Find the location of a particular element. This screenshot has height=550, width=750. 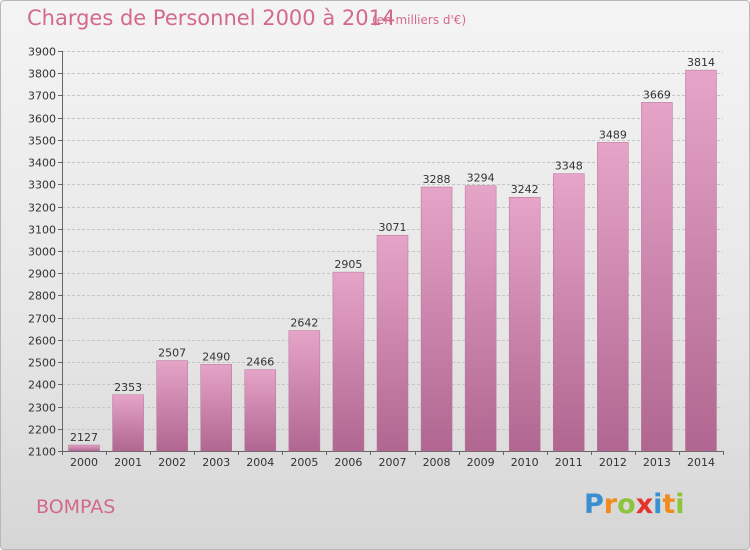

y-tick-label: 3400 is located at coordinates (42, 163).